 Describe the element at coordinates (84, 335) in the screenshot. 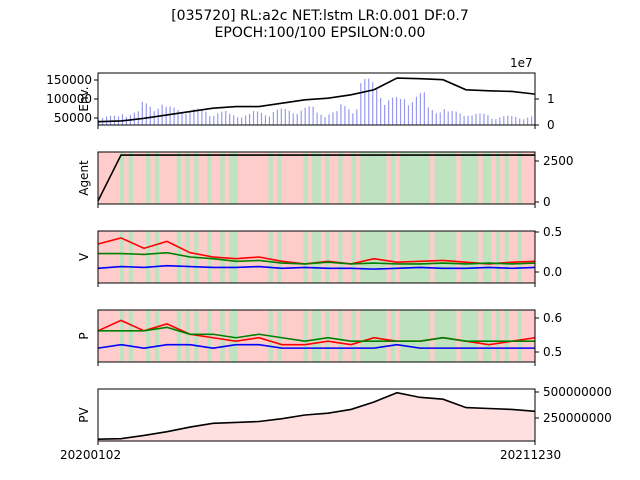

I see `y-axis-label-policy: P` at that location.